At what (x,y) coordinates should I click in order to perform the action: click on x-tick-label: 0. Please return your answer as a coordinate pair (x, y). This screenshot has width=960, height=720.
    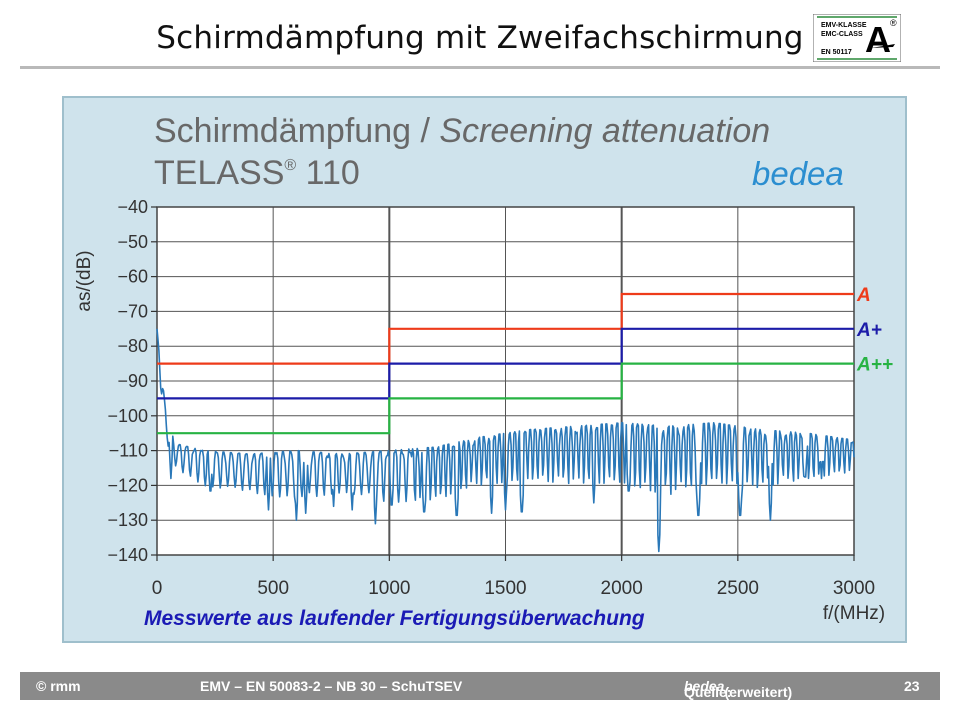
    Looking at the image, I should click on (157, 588).